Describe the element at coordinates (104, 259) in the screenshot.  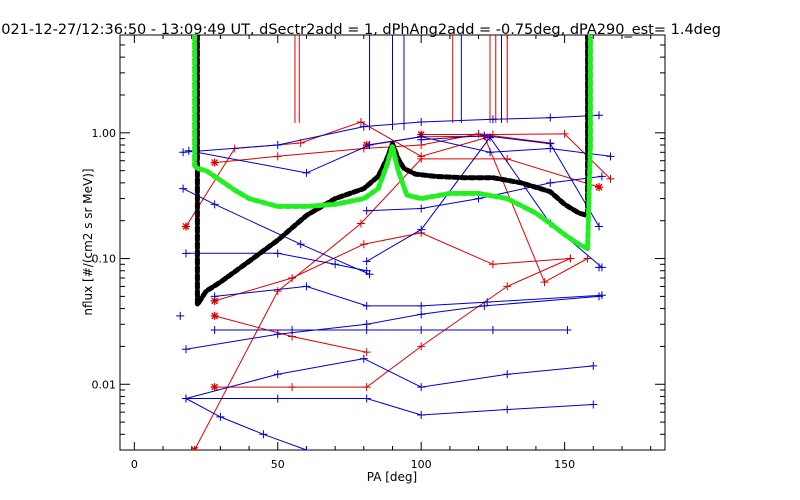
I see `y-tick-label: 0.10` at that location.